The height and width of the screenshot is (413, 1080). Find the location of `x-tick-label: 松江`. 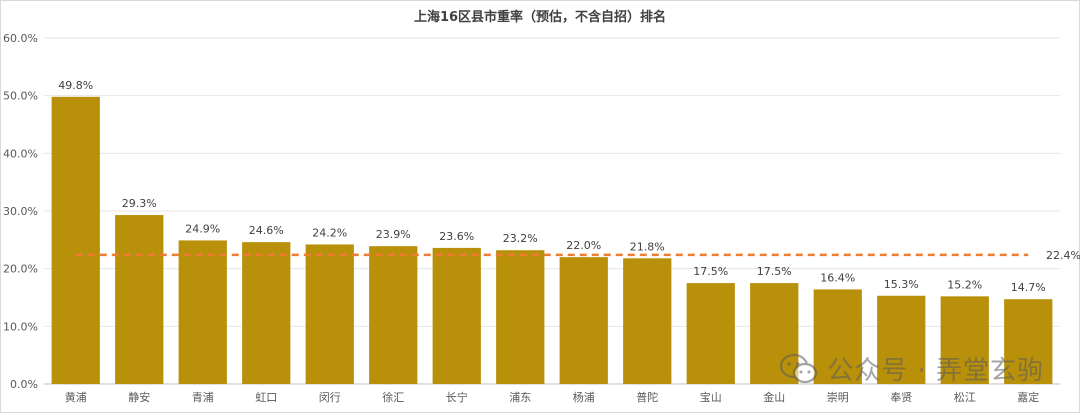

x-tick-label: 松江 is located at coordinates (965, 397).